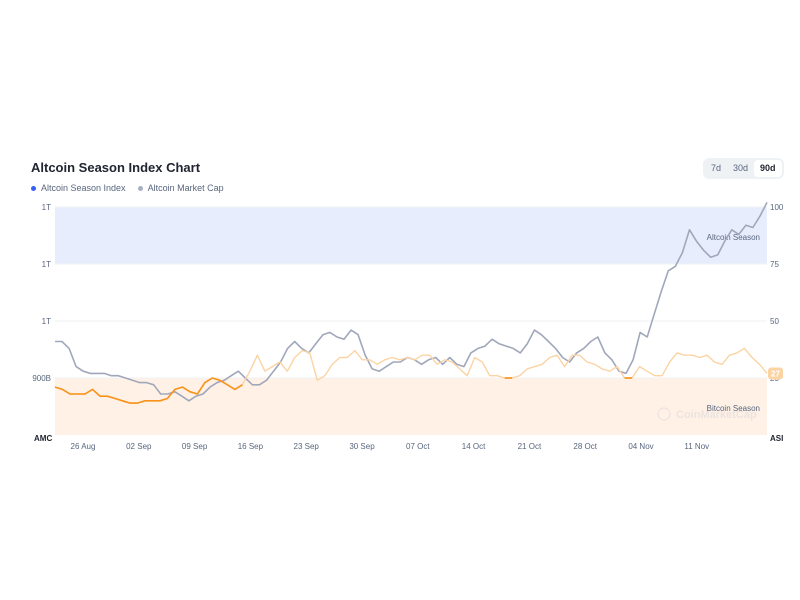 The width and height of the screenshot is (800, 600). What do you see at coordinates (696, 446) in the screenshot?
I see `x-axis-tick: 11 Nov` at bounding box center [696, 446].